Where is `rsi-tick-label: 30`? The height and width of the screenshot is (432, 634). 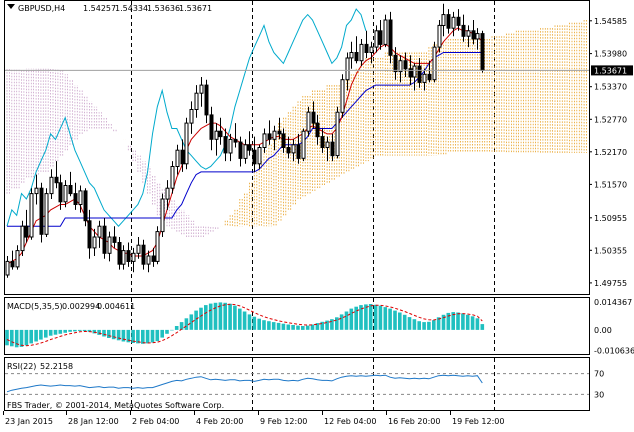
rsi-tick-label: 30 is located at coordinates (599, 394).